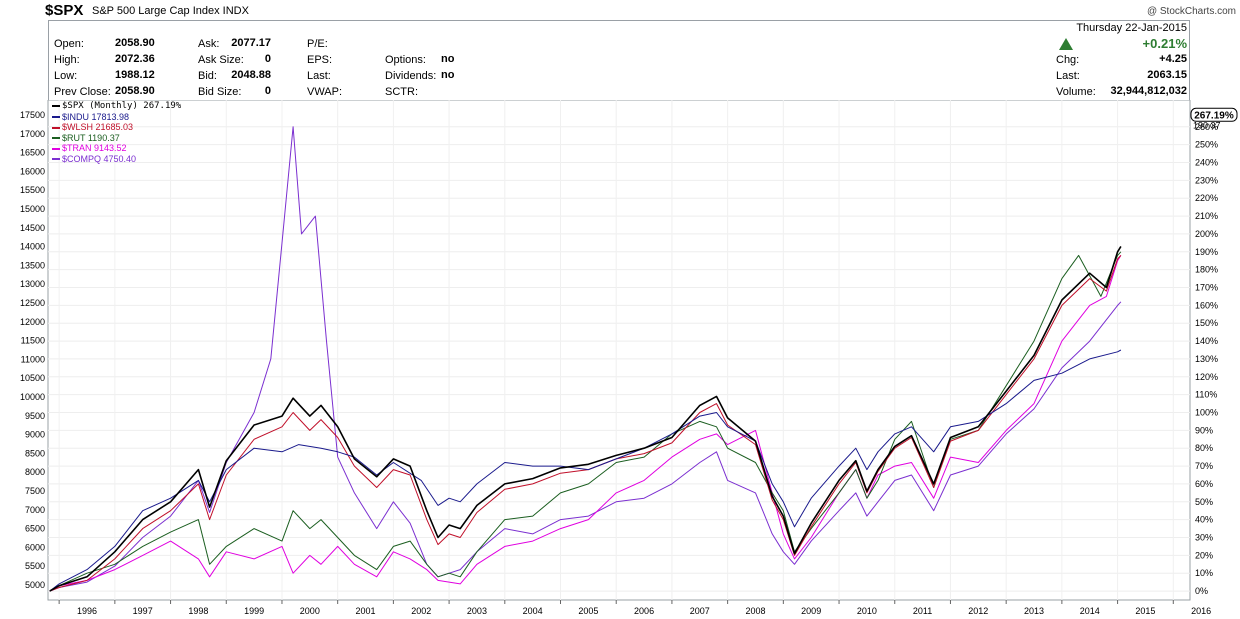 Image resolution: width=1240 pixels, height=619 pixels. What do you see at coordinates (310, 611) in the screenshot?
I see `x-axis-tick: 2000` at bounding box center [310, 611].